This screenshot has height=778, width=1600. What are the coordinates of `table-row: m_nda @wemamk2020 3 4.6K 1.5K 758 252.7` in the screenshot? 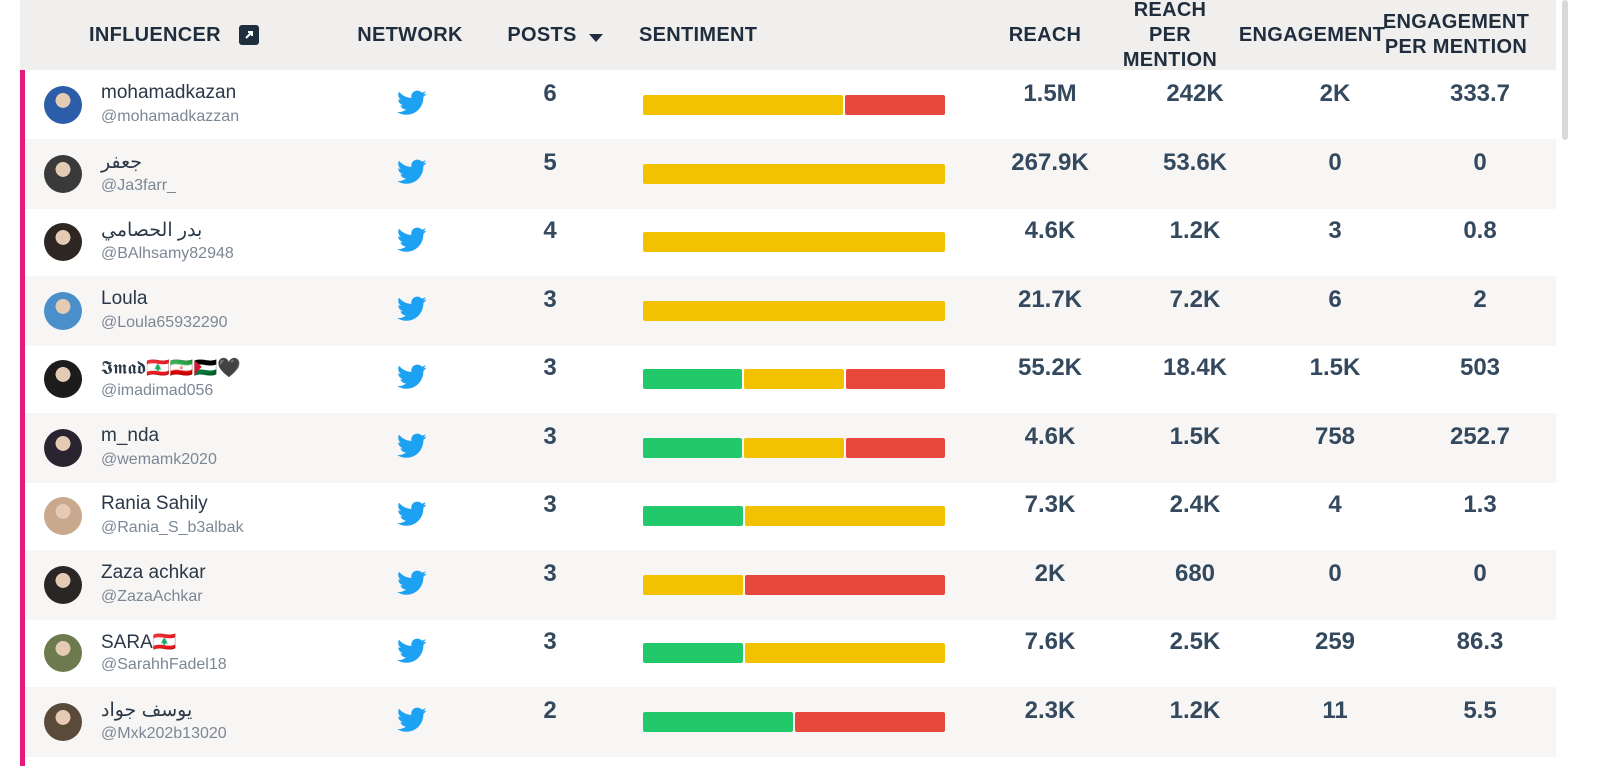 It's located at (790, 447).